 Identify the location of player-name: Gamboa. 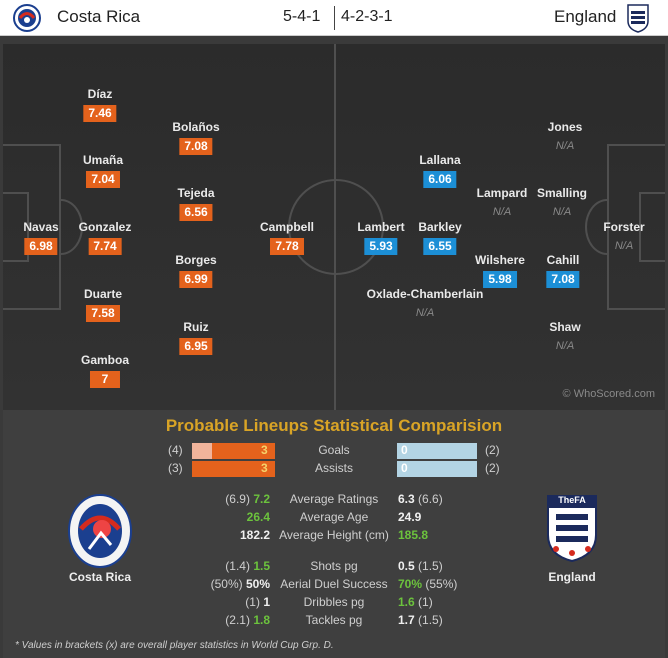
(105, 360).